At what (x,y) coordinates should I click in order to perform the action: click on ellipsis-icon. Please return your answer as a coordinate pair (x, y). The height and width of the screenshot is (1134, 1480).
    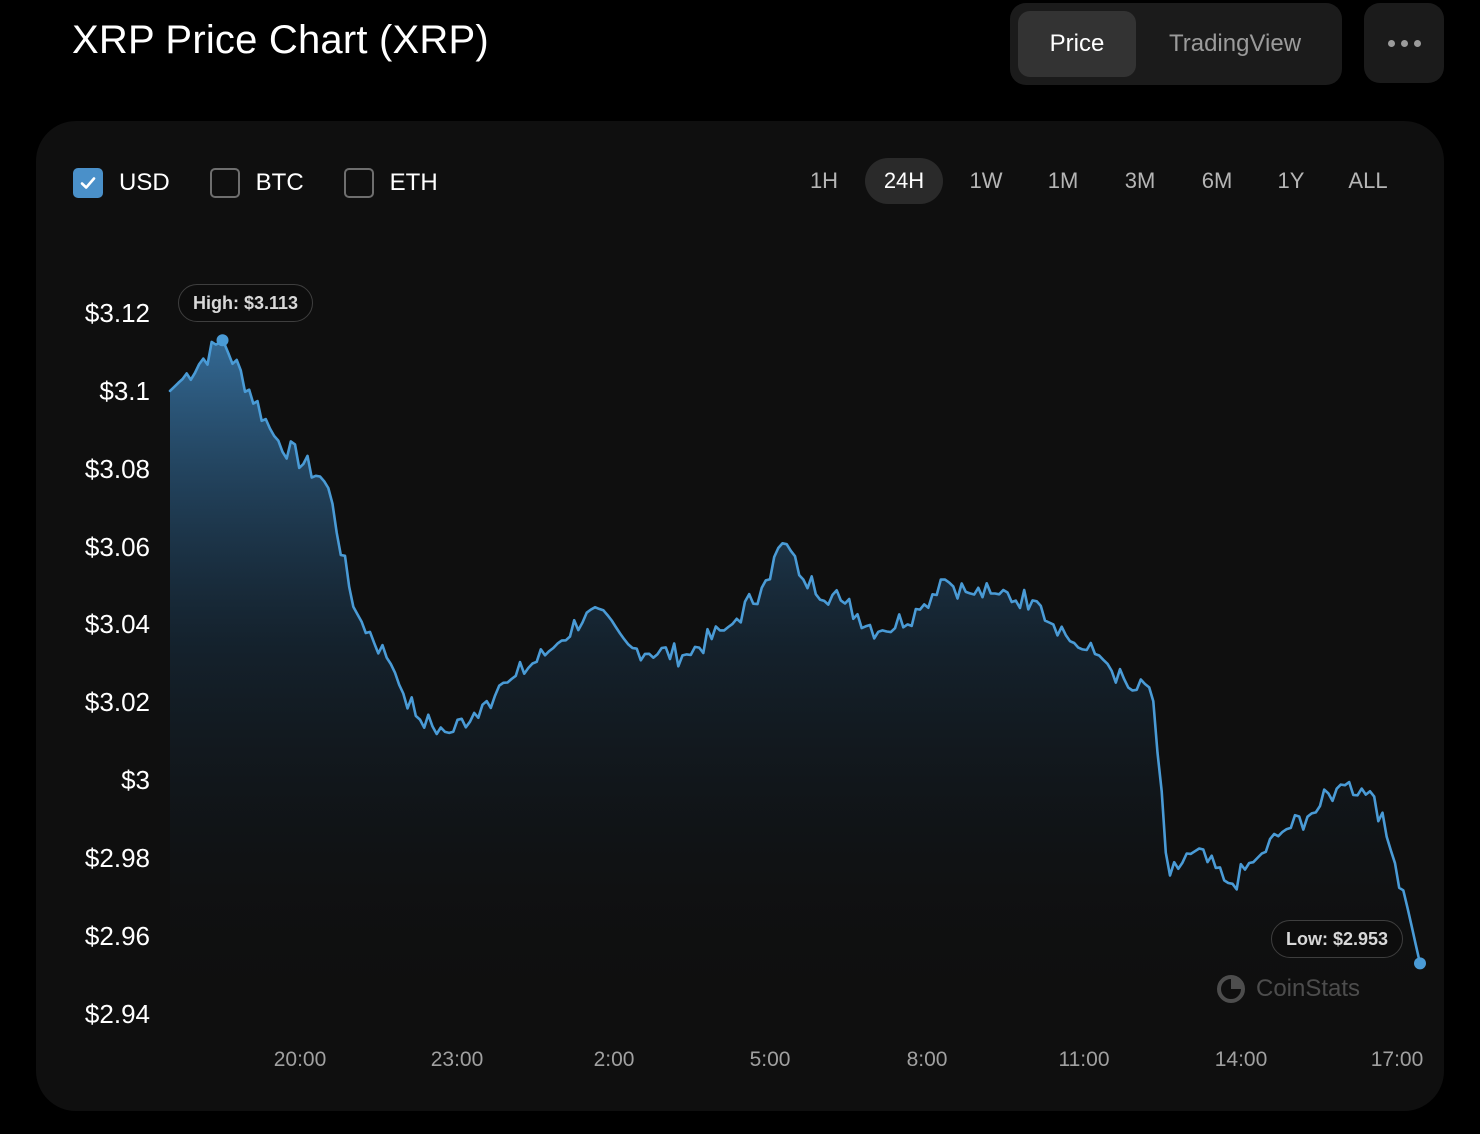
    Looking at the image, I should click on (1404, 43).